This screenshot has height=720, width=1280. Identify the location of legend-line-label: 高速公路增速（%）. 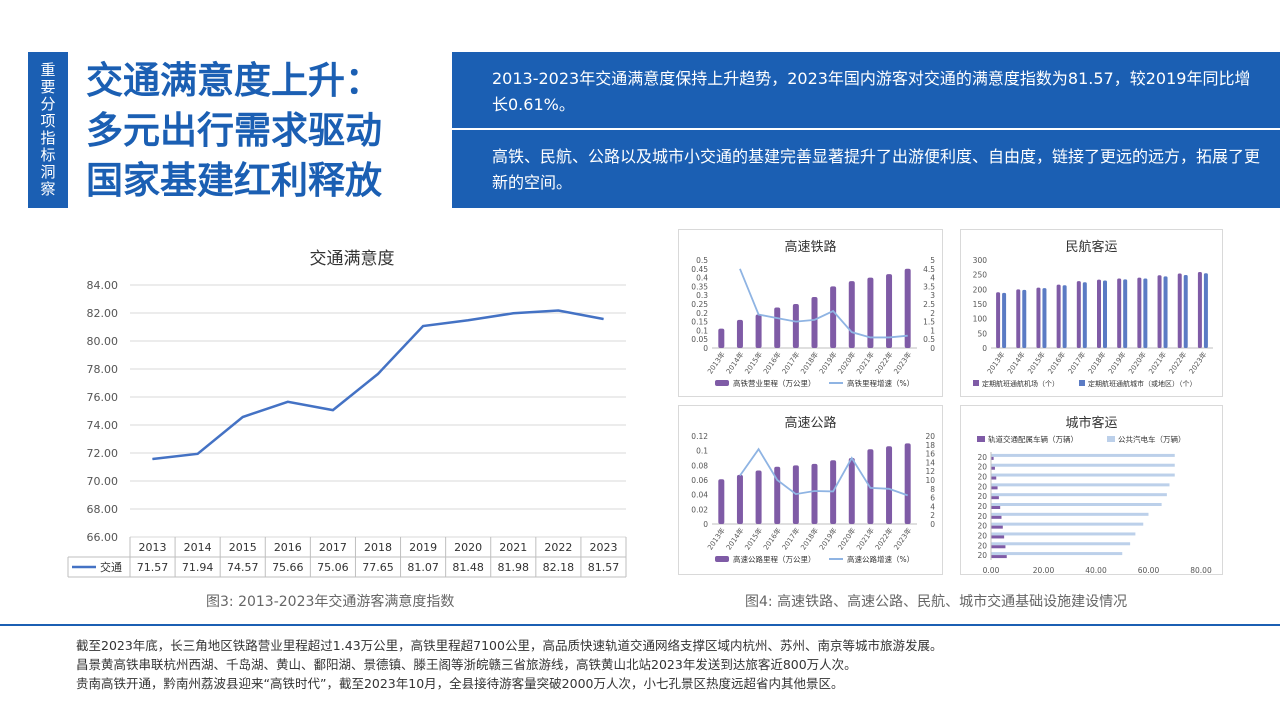
(880, 559).